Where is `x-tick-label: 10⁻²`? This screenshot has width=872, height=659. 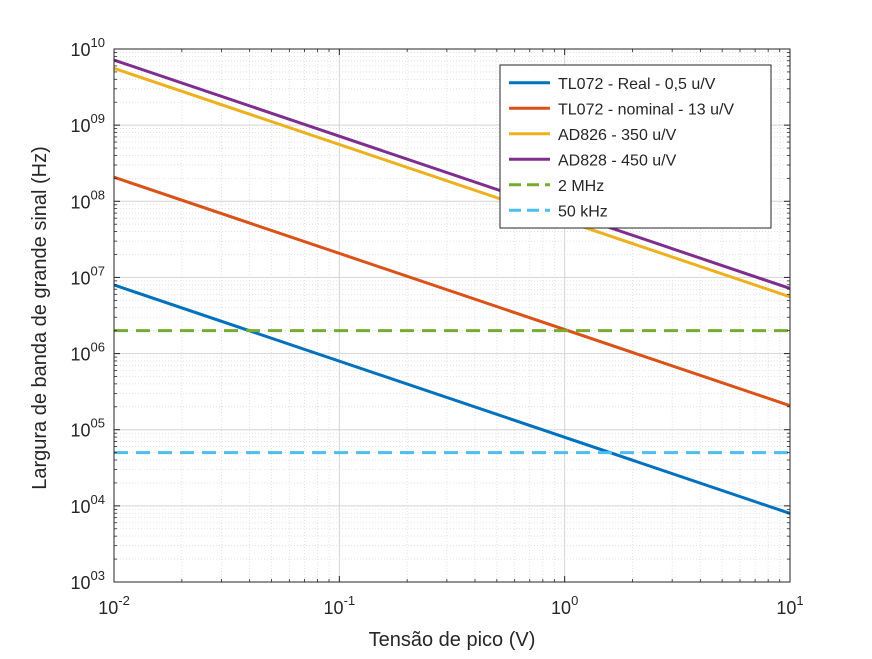 x-tick-label: 10⁻² is located at coordinates (114, 605).